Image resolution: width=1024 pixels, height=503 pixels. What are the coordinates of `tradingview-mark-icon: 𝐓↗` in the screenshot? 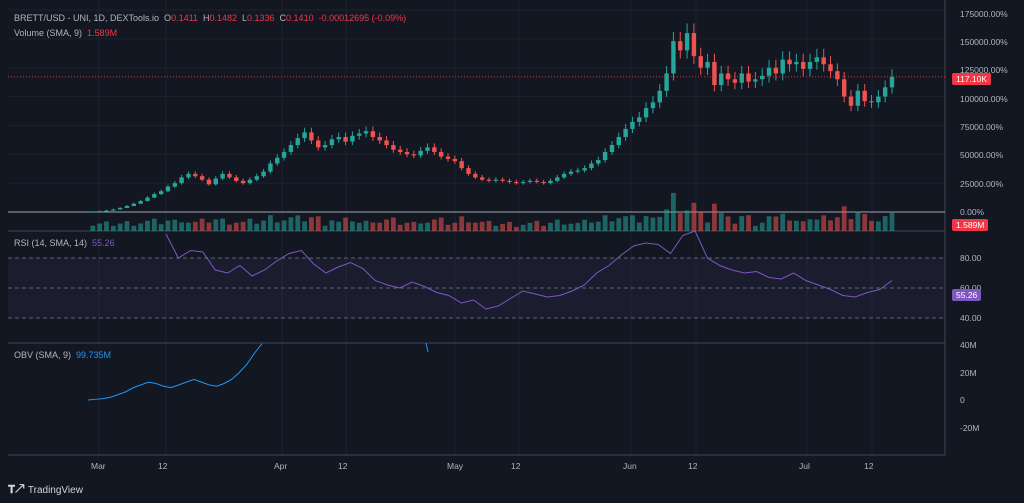 It's located at (16, 490).